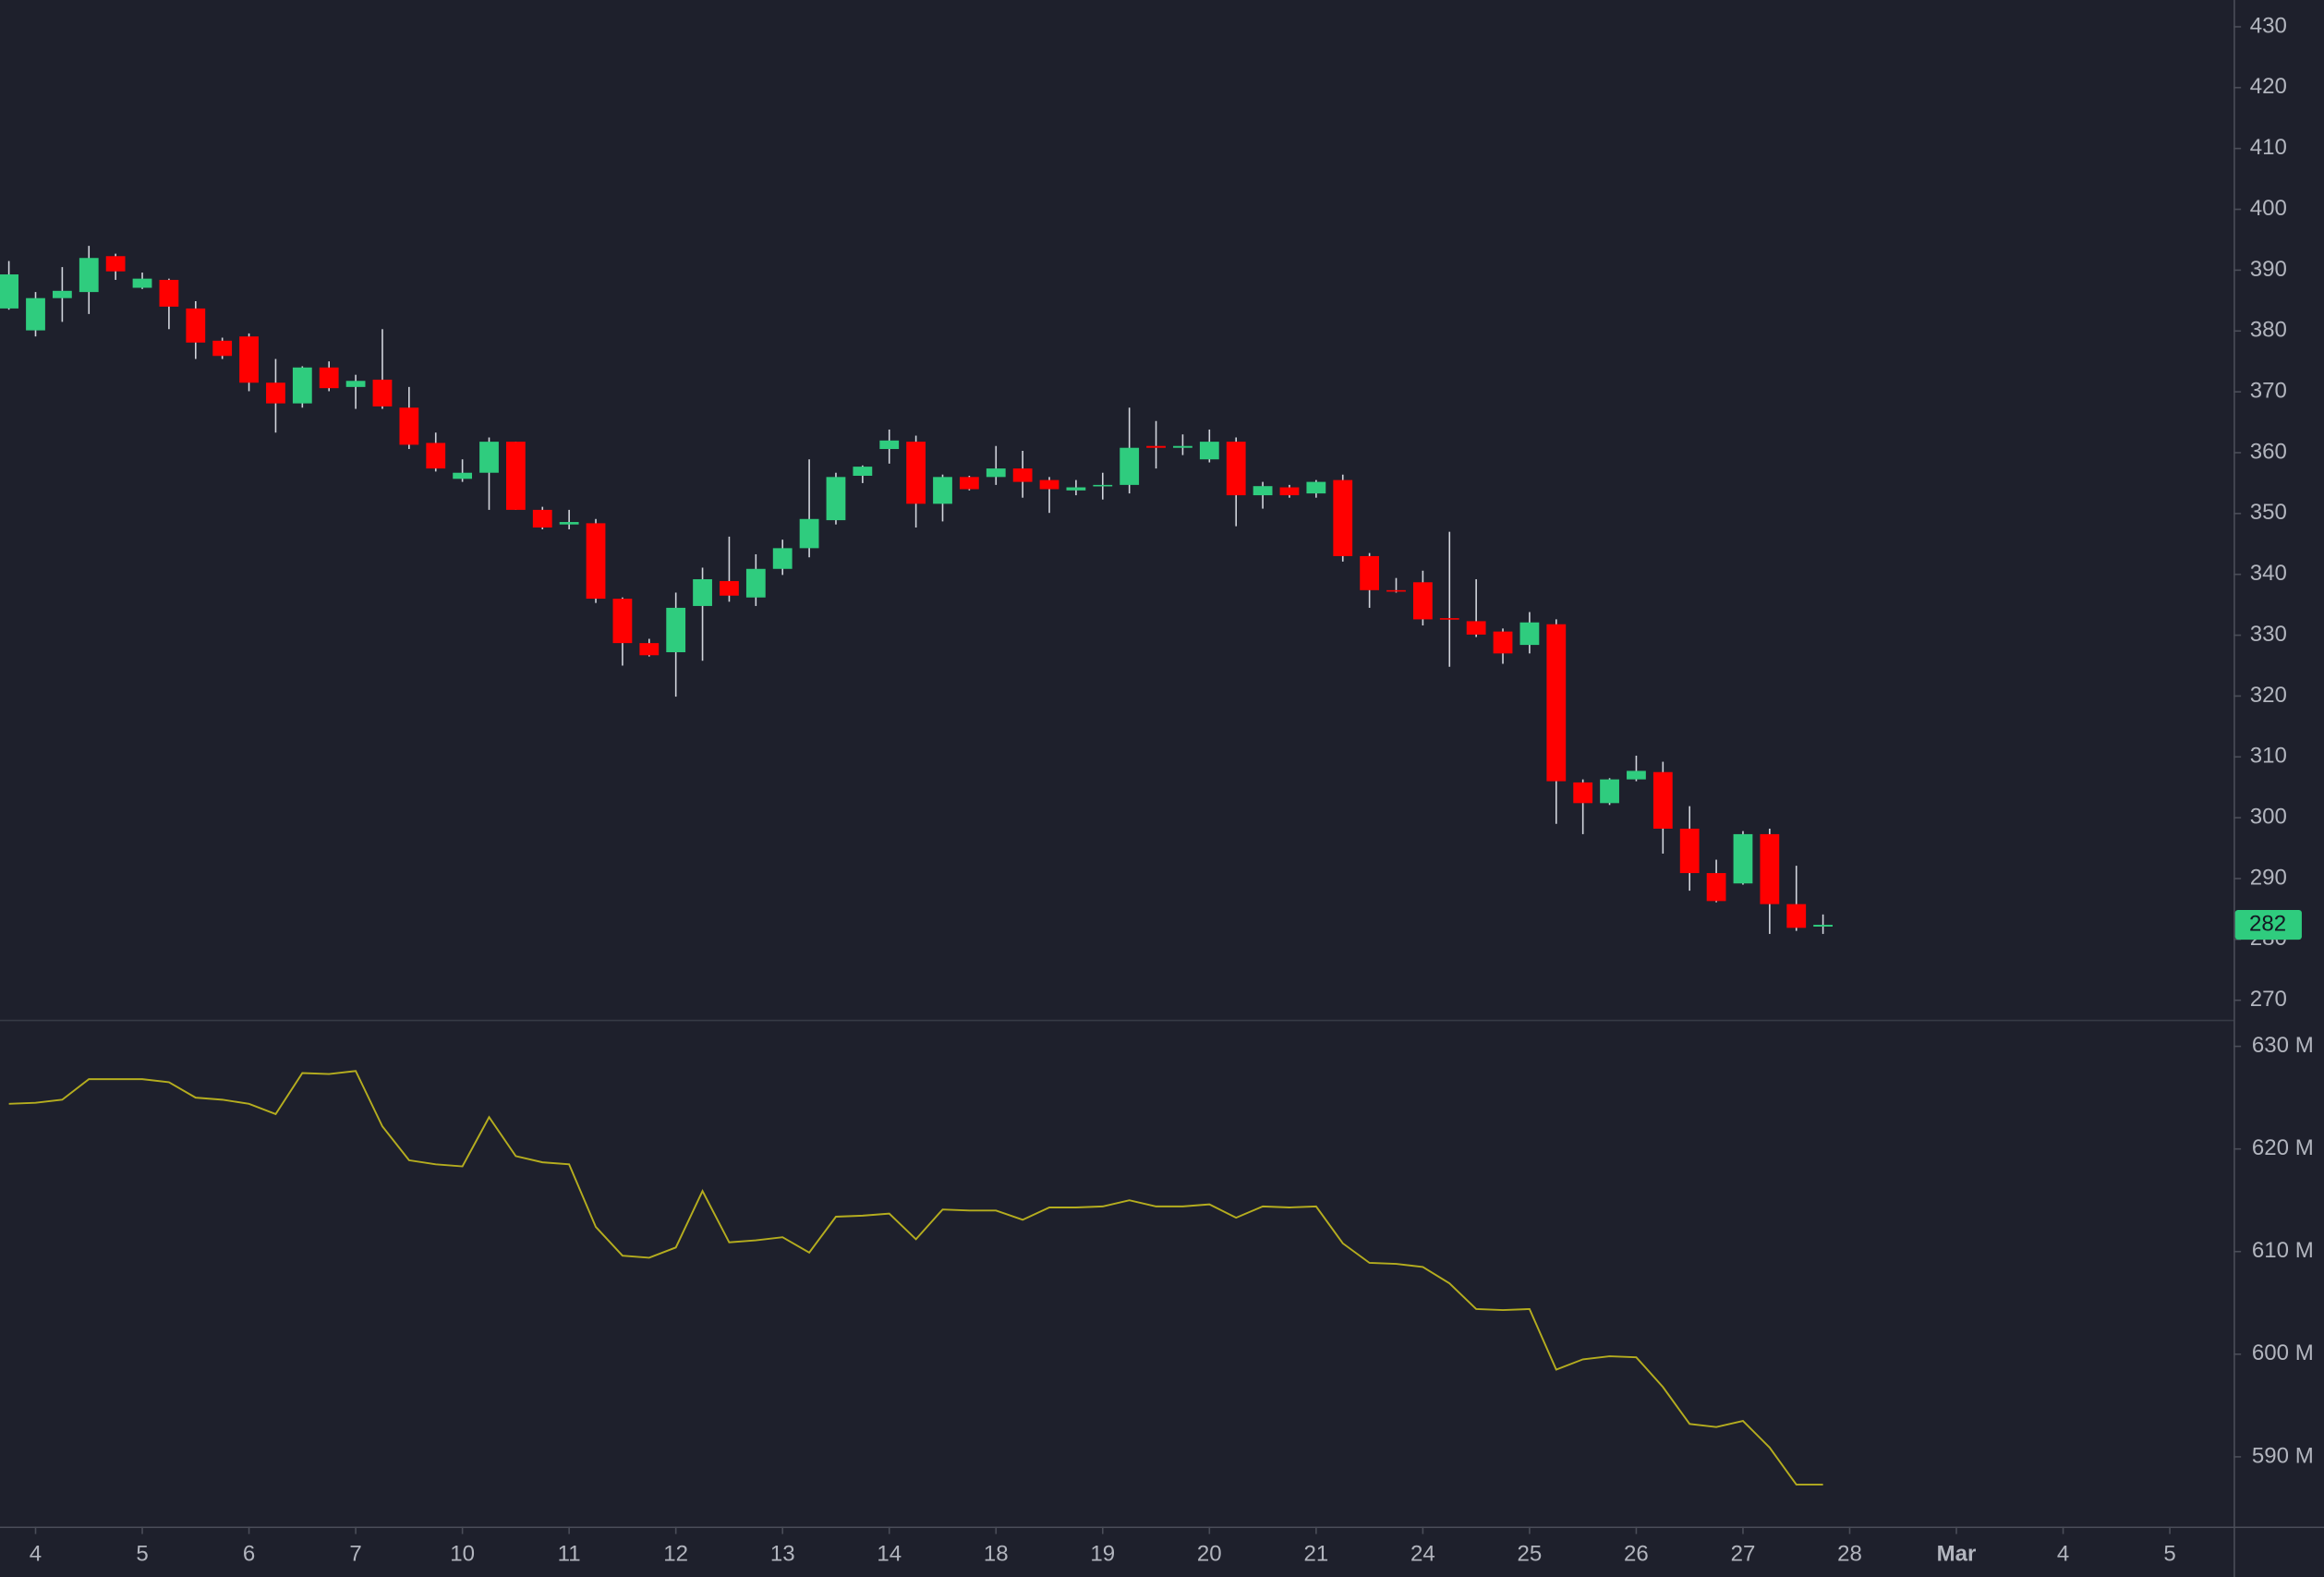  What do you see at coordinates (2268, 573) in the screenshot?
I see `y-tick-label: 340` at bounding box center [2268, 573].